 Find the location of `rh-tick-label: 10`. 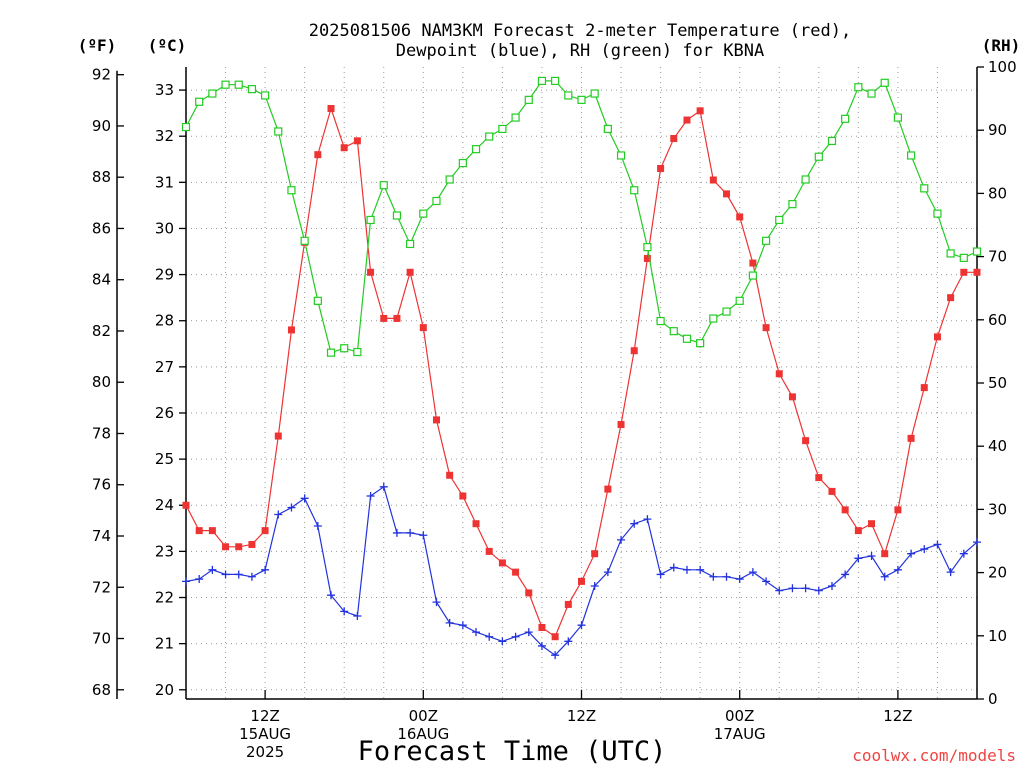

rh-tick-label: 10 is located at coordinates (997, 636).